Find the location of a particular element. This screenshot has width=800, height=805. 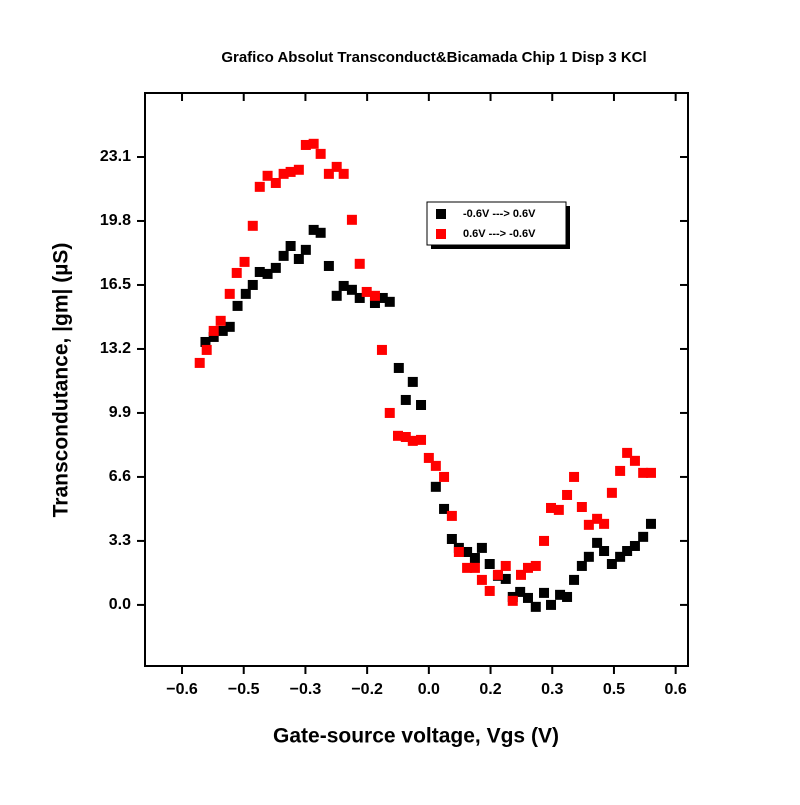

y-tick-label: 23.1 is located at coordinates (115, 156).